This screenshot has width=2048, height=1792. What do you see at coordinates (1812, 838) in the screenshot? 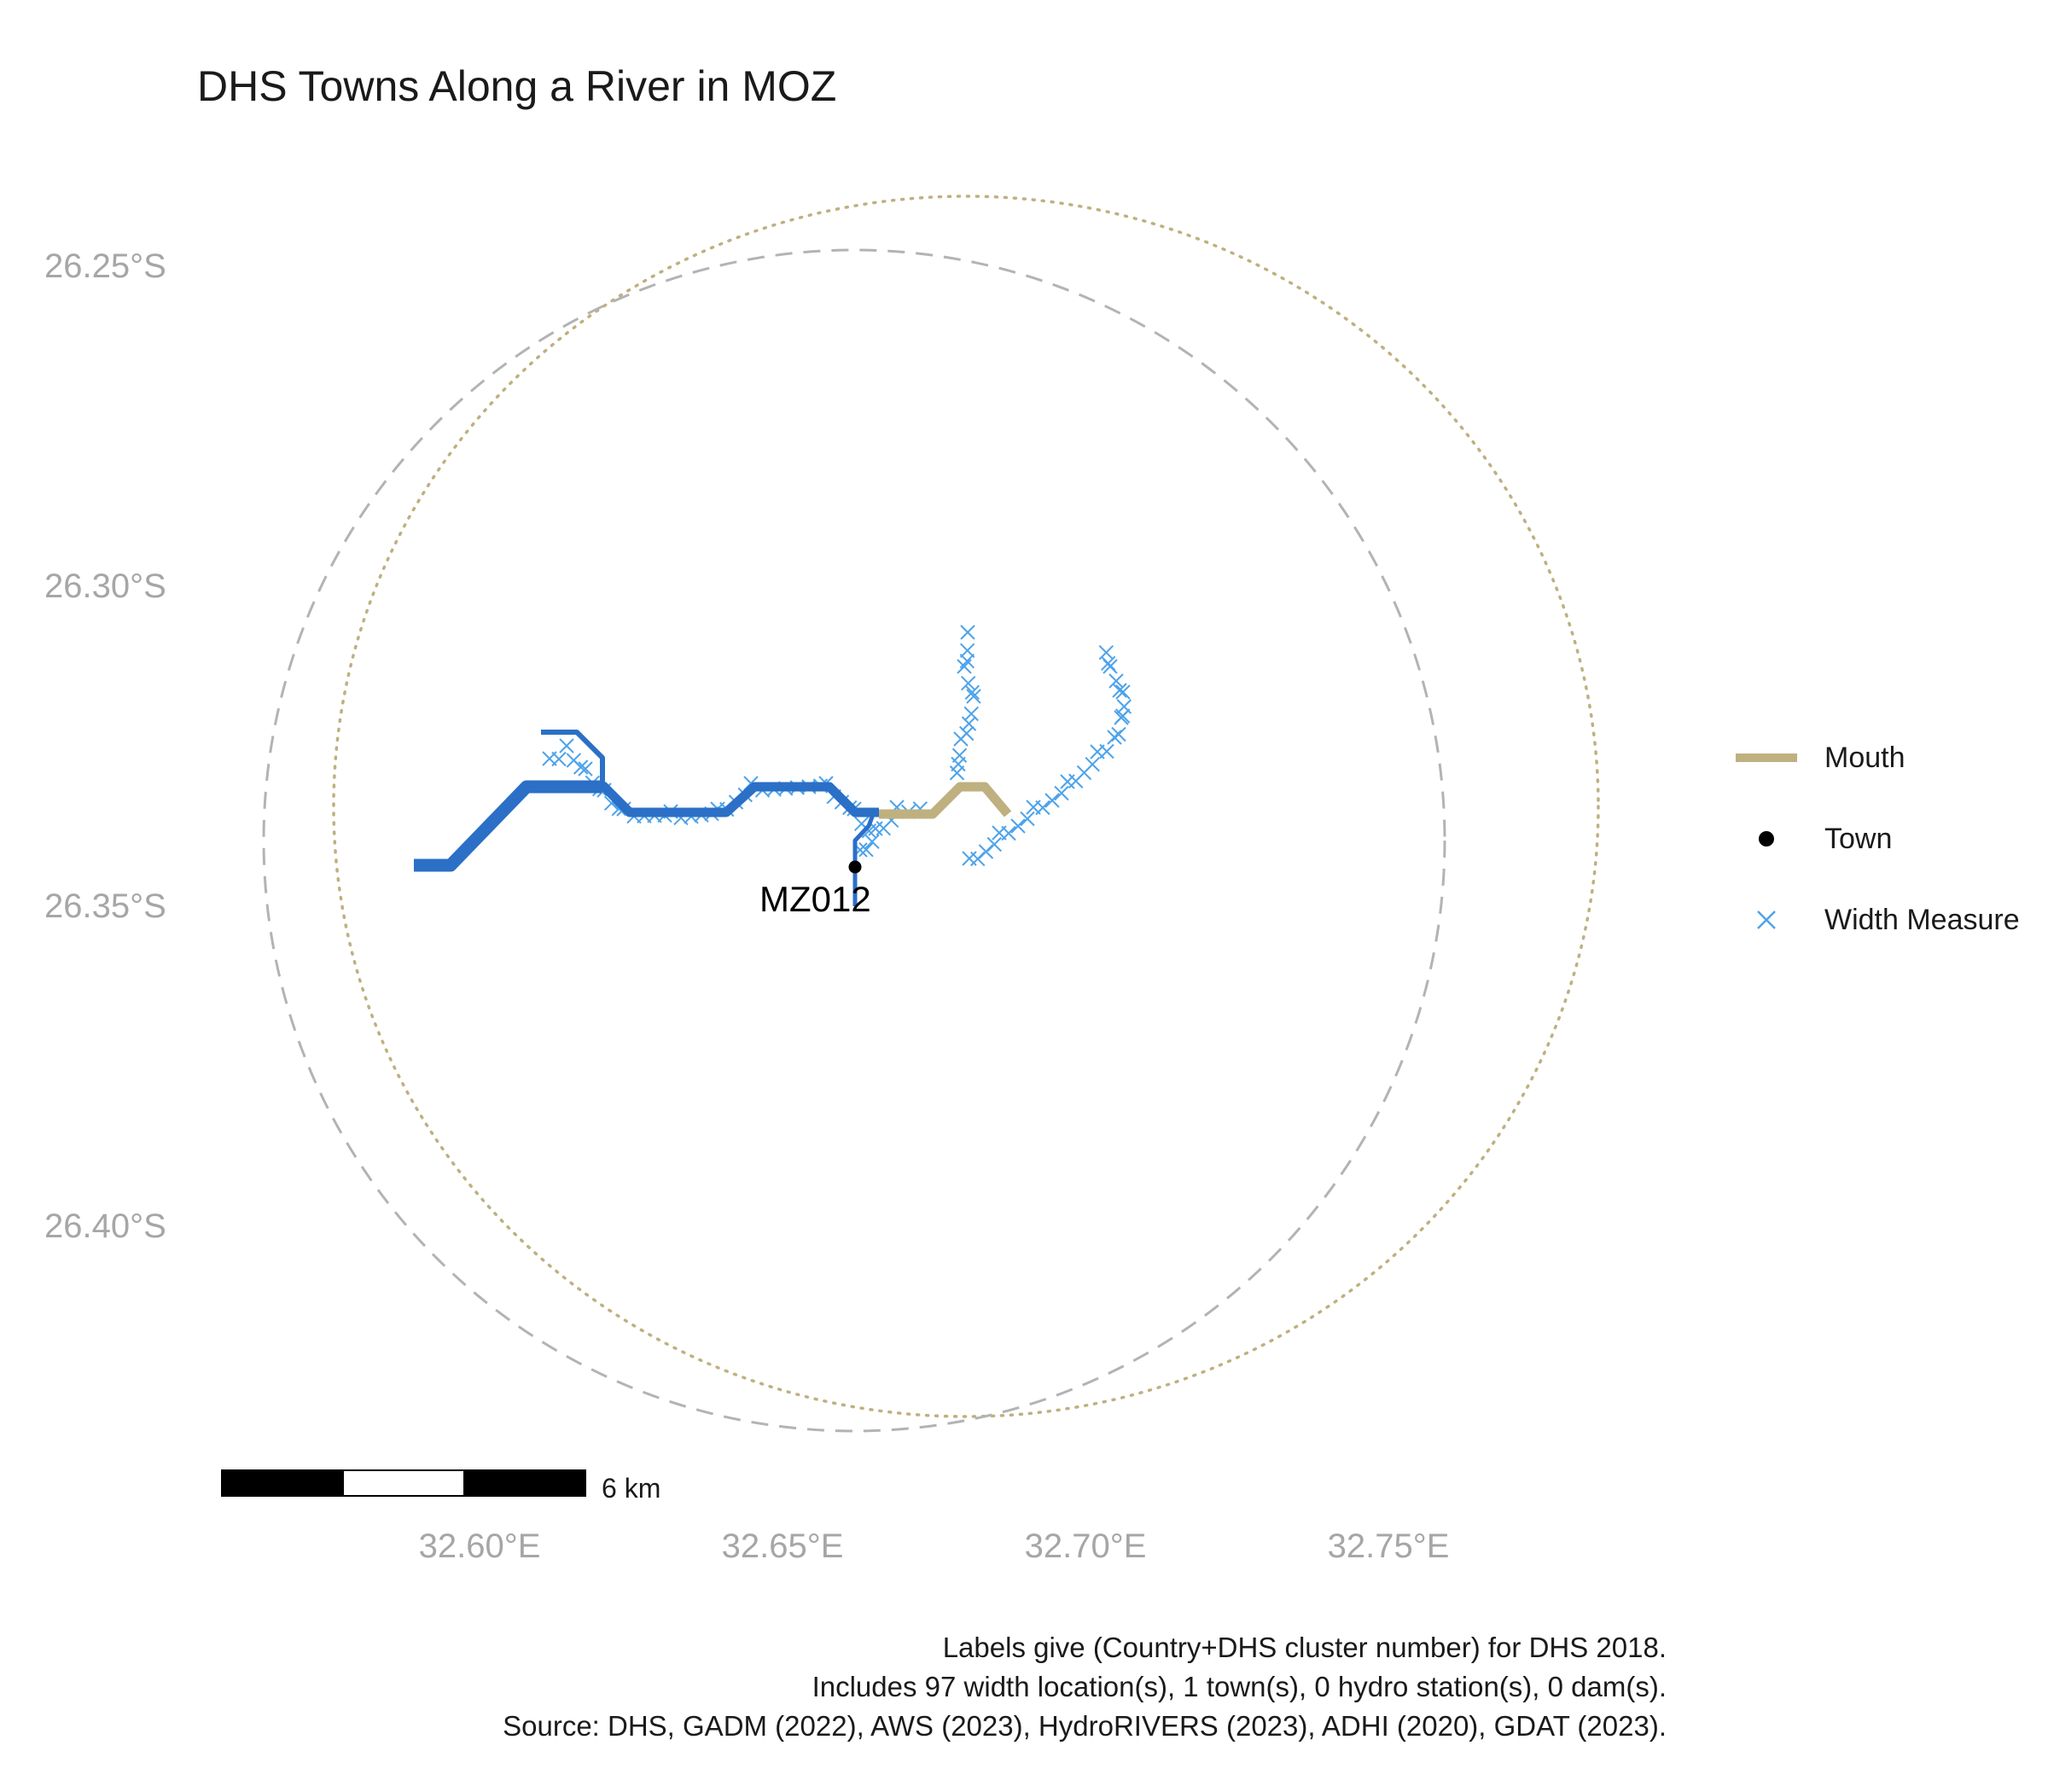
I see `legend-item-town: Town` at bounding box center [1812, 838].